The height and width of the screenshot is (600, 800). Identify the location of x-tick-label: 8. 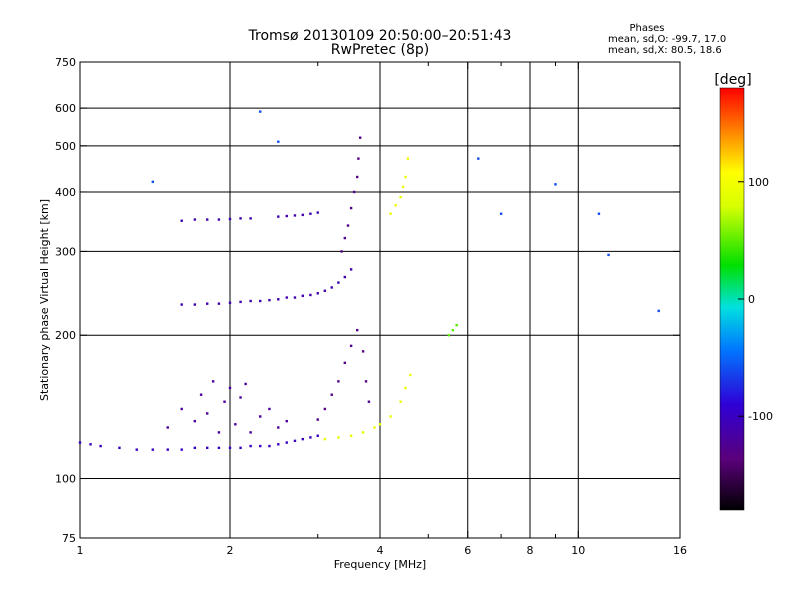
(530, 550).